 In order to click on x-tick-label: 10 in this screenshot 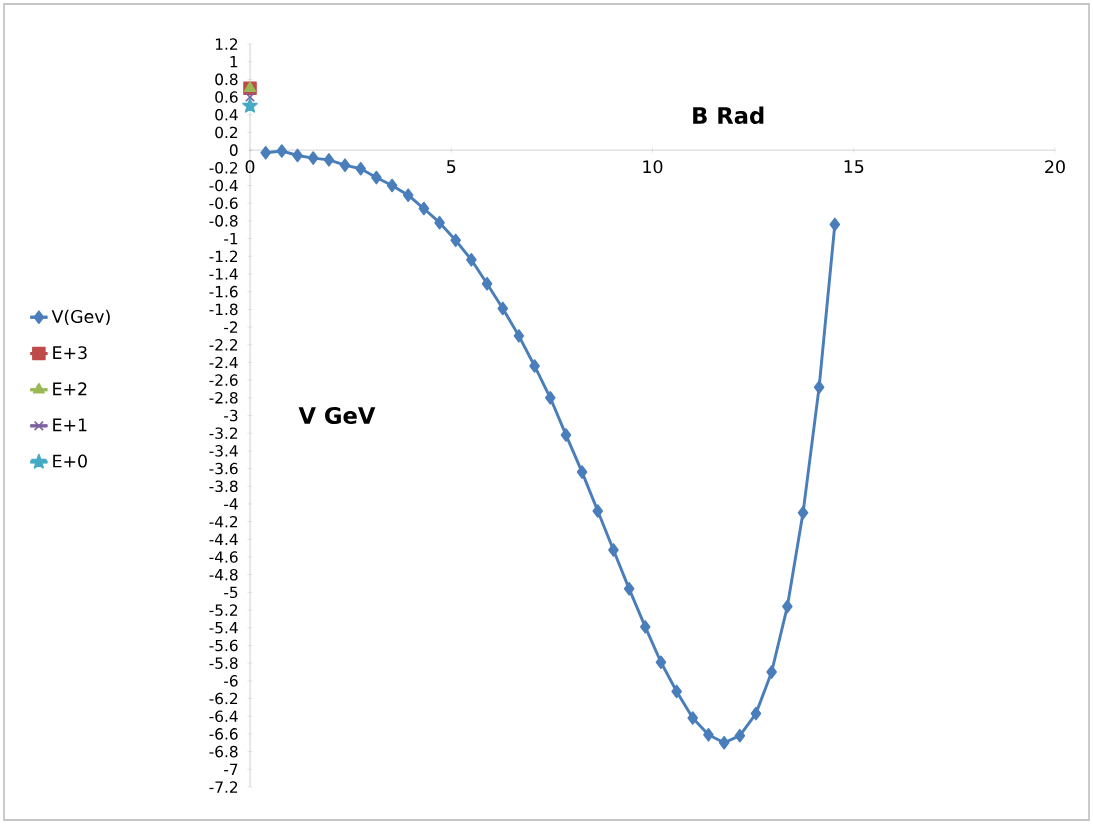, I will do `click(653, 167)`.